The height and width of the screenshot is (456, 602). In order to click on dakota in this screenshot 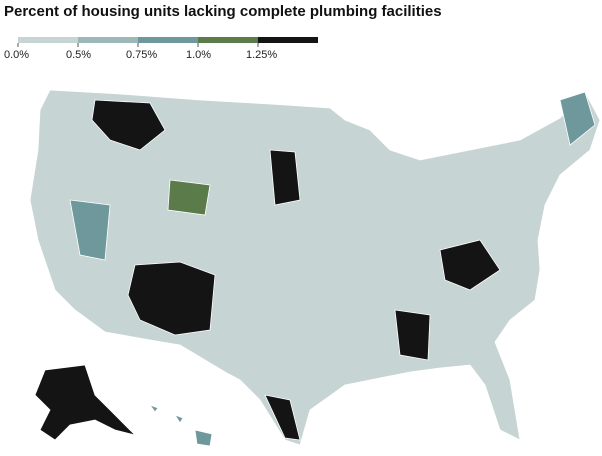, I will do `click(285, 177)`.